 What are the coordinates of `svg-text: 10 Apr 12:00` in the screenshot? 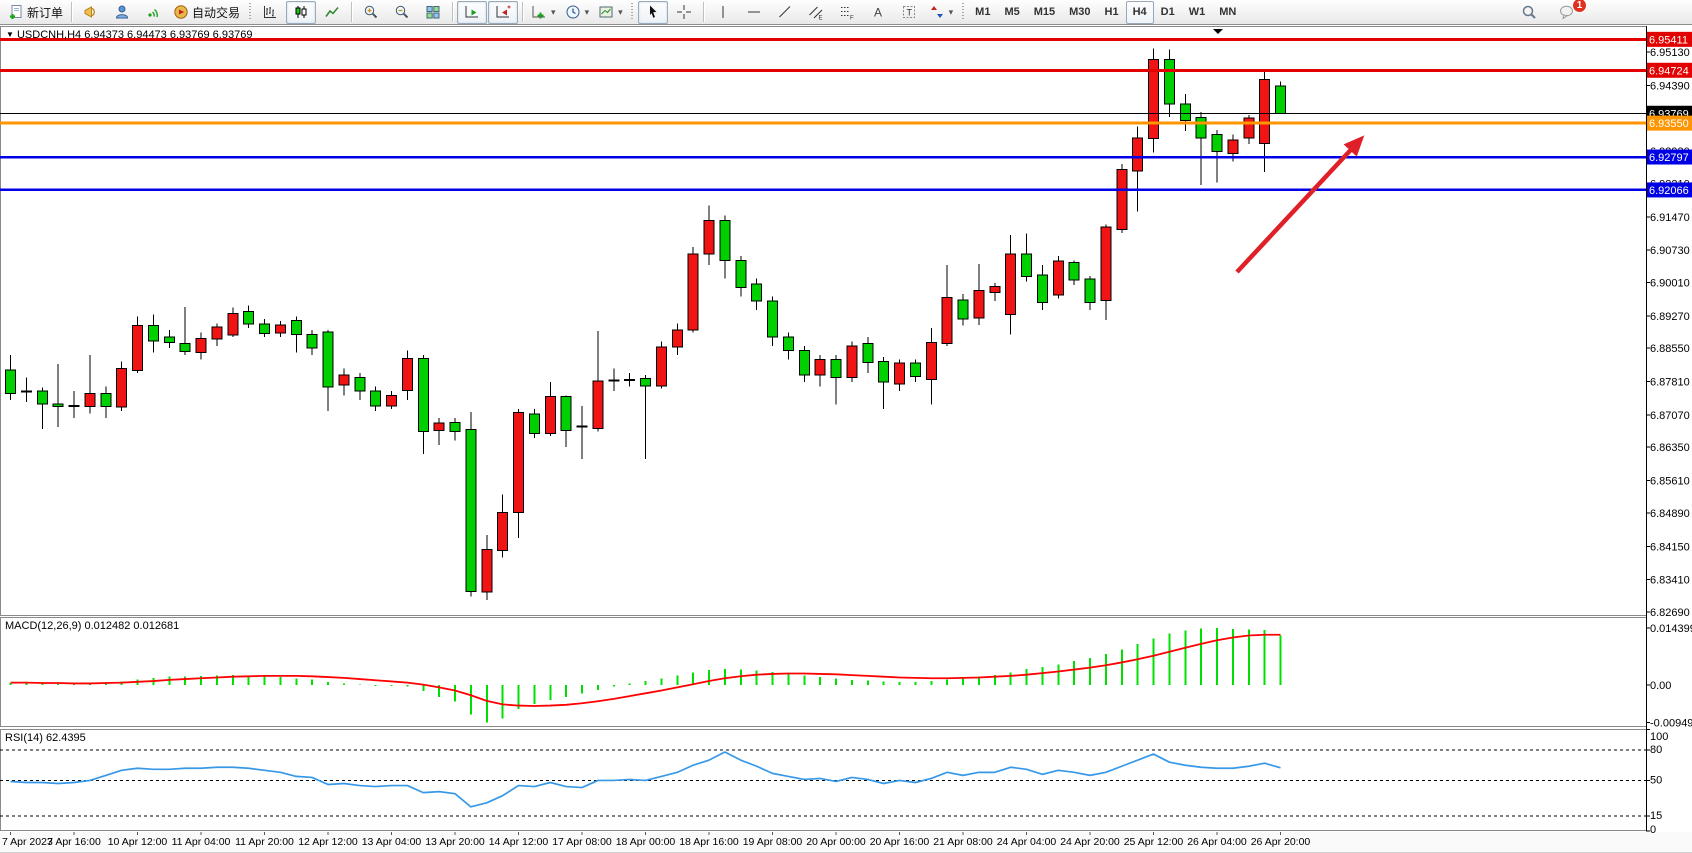 It's located at (138, 842).